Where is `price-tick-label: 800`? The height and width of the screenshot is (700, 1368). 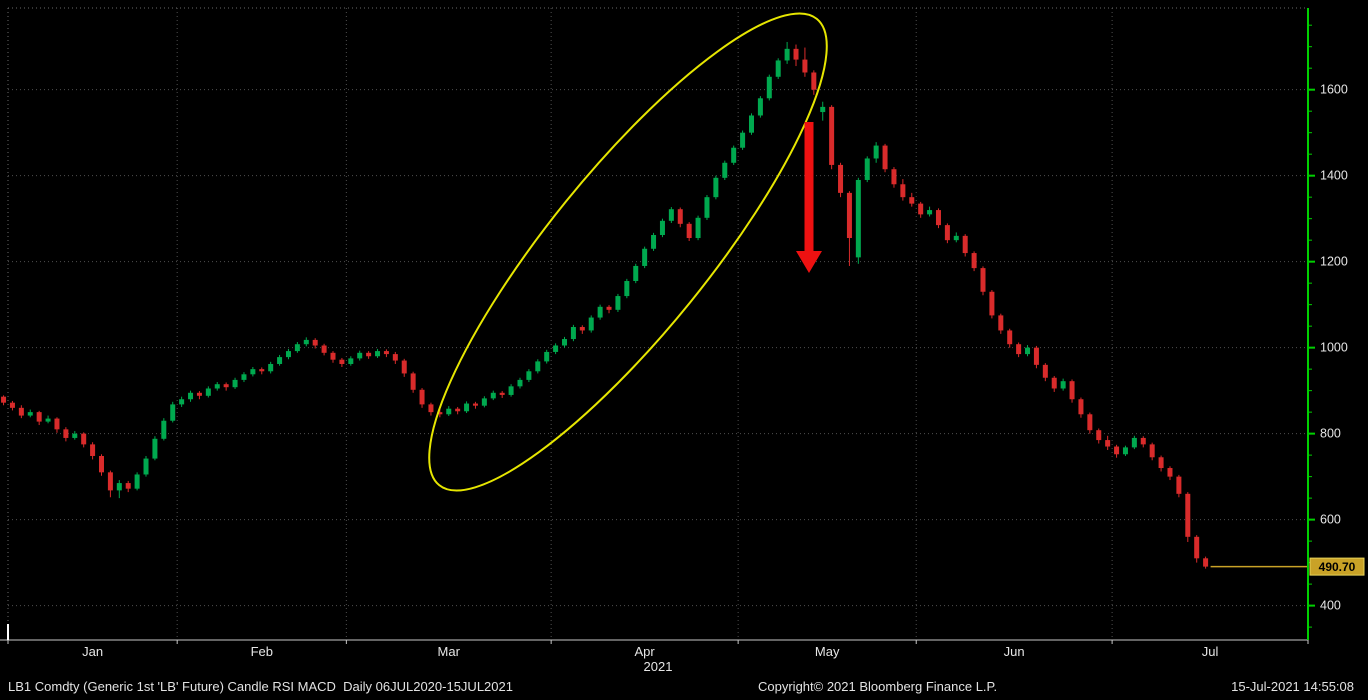 price-tick-label: 800 is located at coordinates (1330, 434).